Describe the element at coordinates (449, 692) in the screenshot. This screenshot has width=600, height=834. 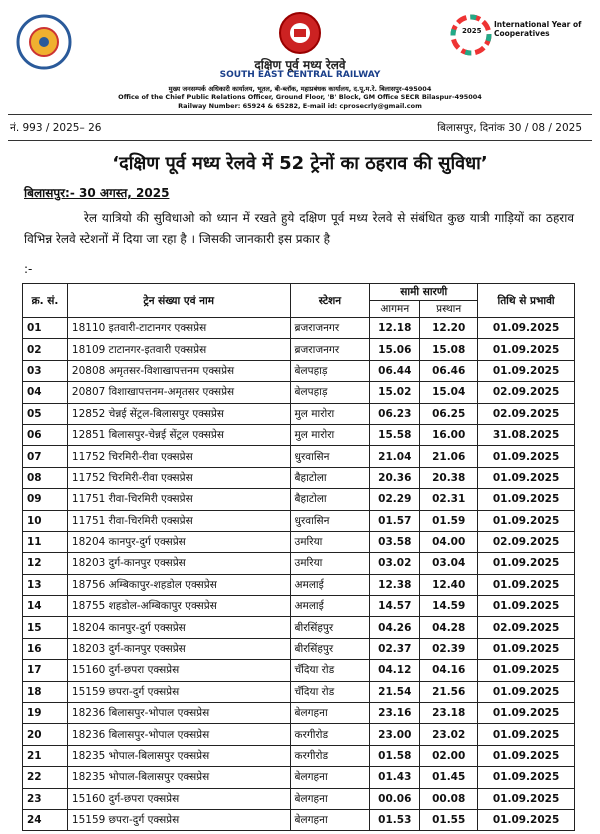
I see `cell: 21.56` at that location.